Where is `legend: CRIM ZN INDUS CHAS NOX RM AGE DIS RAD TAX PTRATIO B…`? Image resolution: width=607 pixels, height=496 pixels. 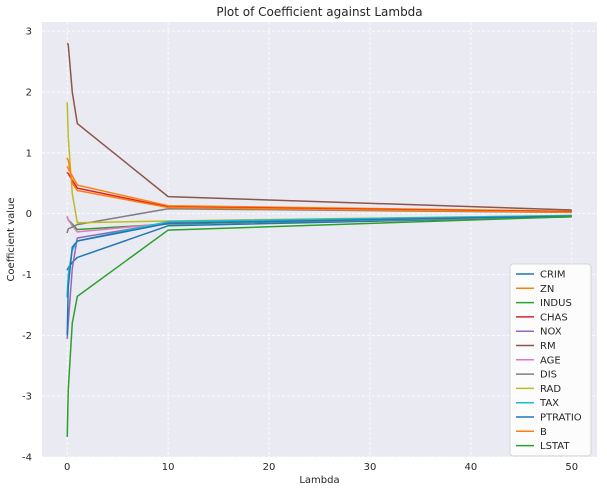
legend: CRIM ZN INDUS CHAS NOX RM AGE DIS RAD TAX PTRATIO B… is located at coordinates (550, 360).